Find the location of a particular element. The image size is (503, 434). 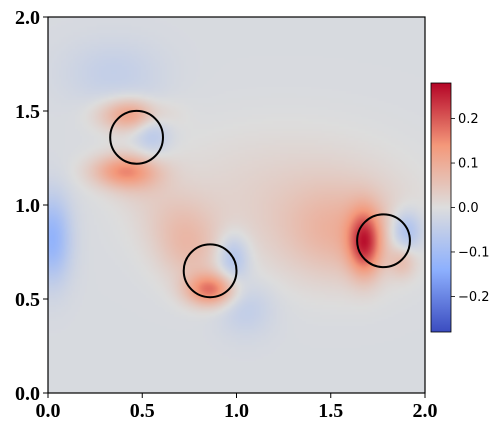

x-tick-label: 0.0 is located at coordinates (48, 411).